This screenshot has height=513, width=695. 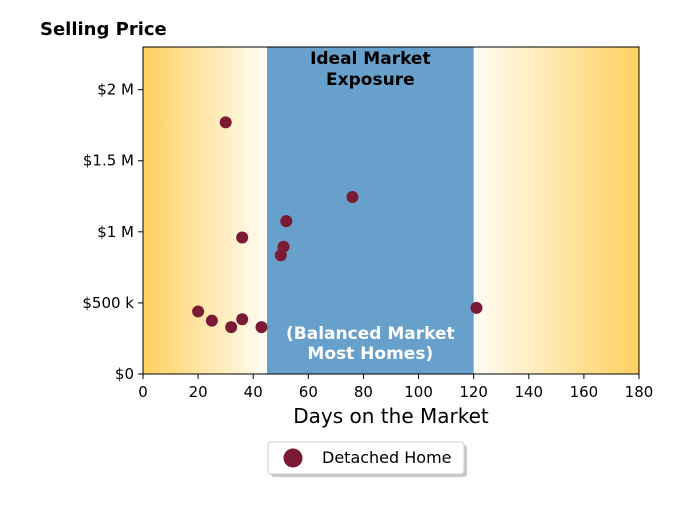 I want to click on y-tick-label: $1.5 M, so click(x=108, y=161).